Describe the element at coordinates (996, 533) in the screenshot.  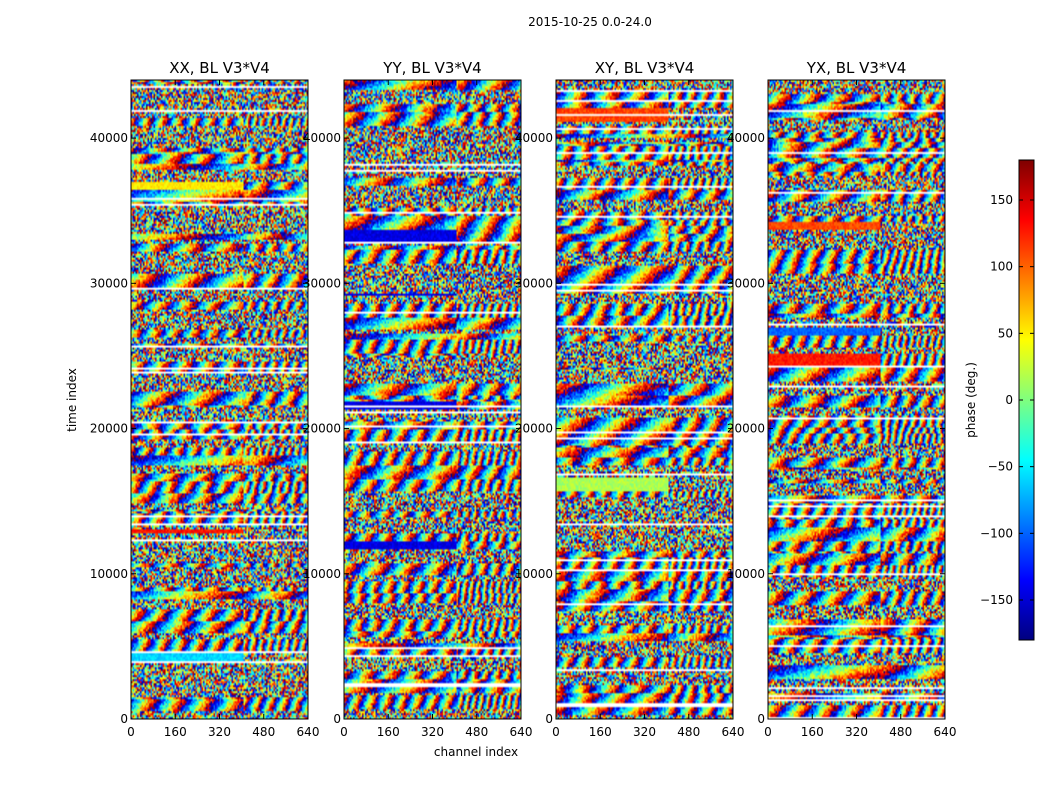
I see `colorbar-tick-label: −100` at that location.